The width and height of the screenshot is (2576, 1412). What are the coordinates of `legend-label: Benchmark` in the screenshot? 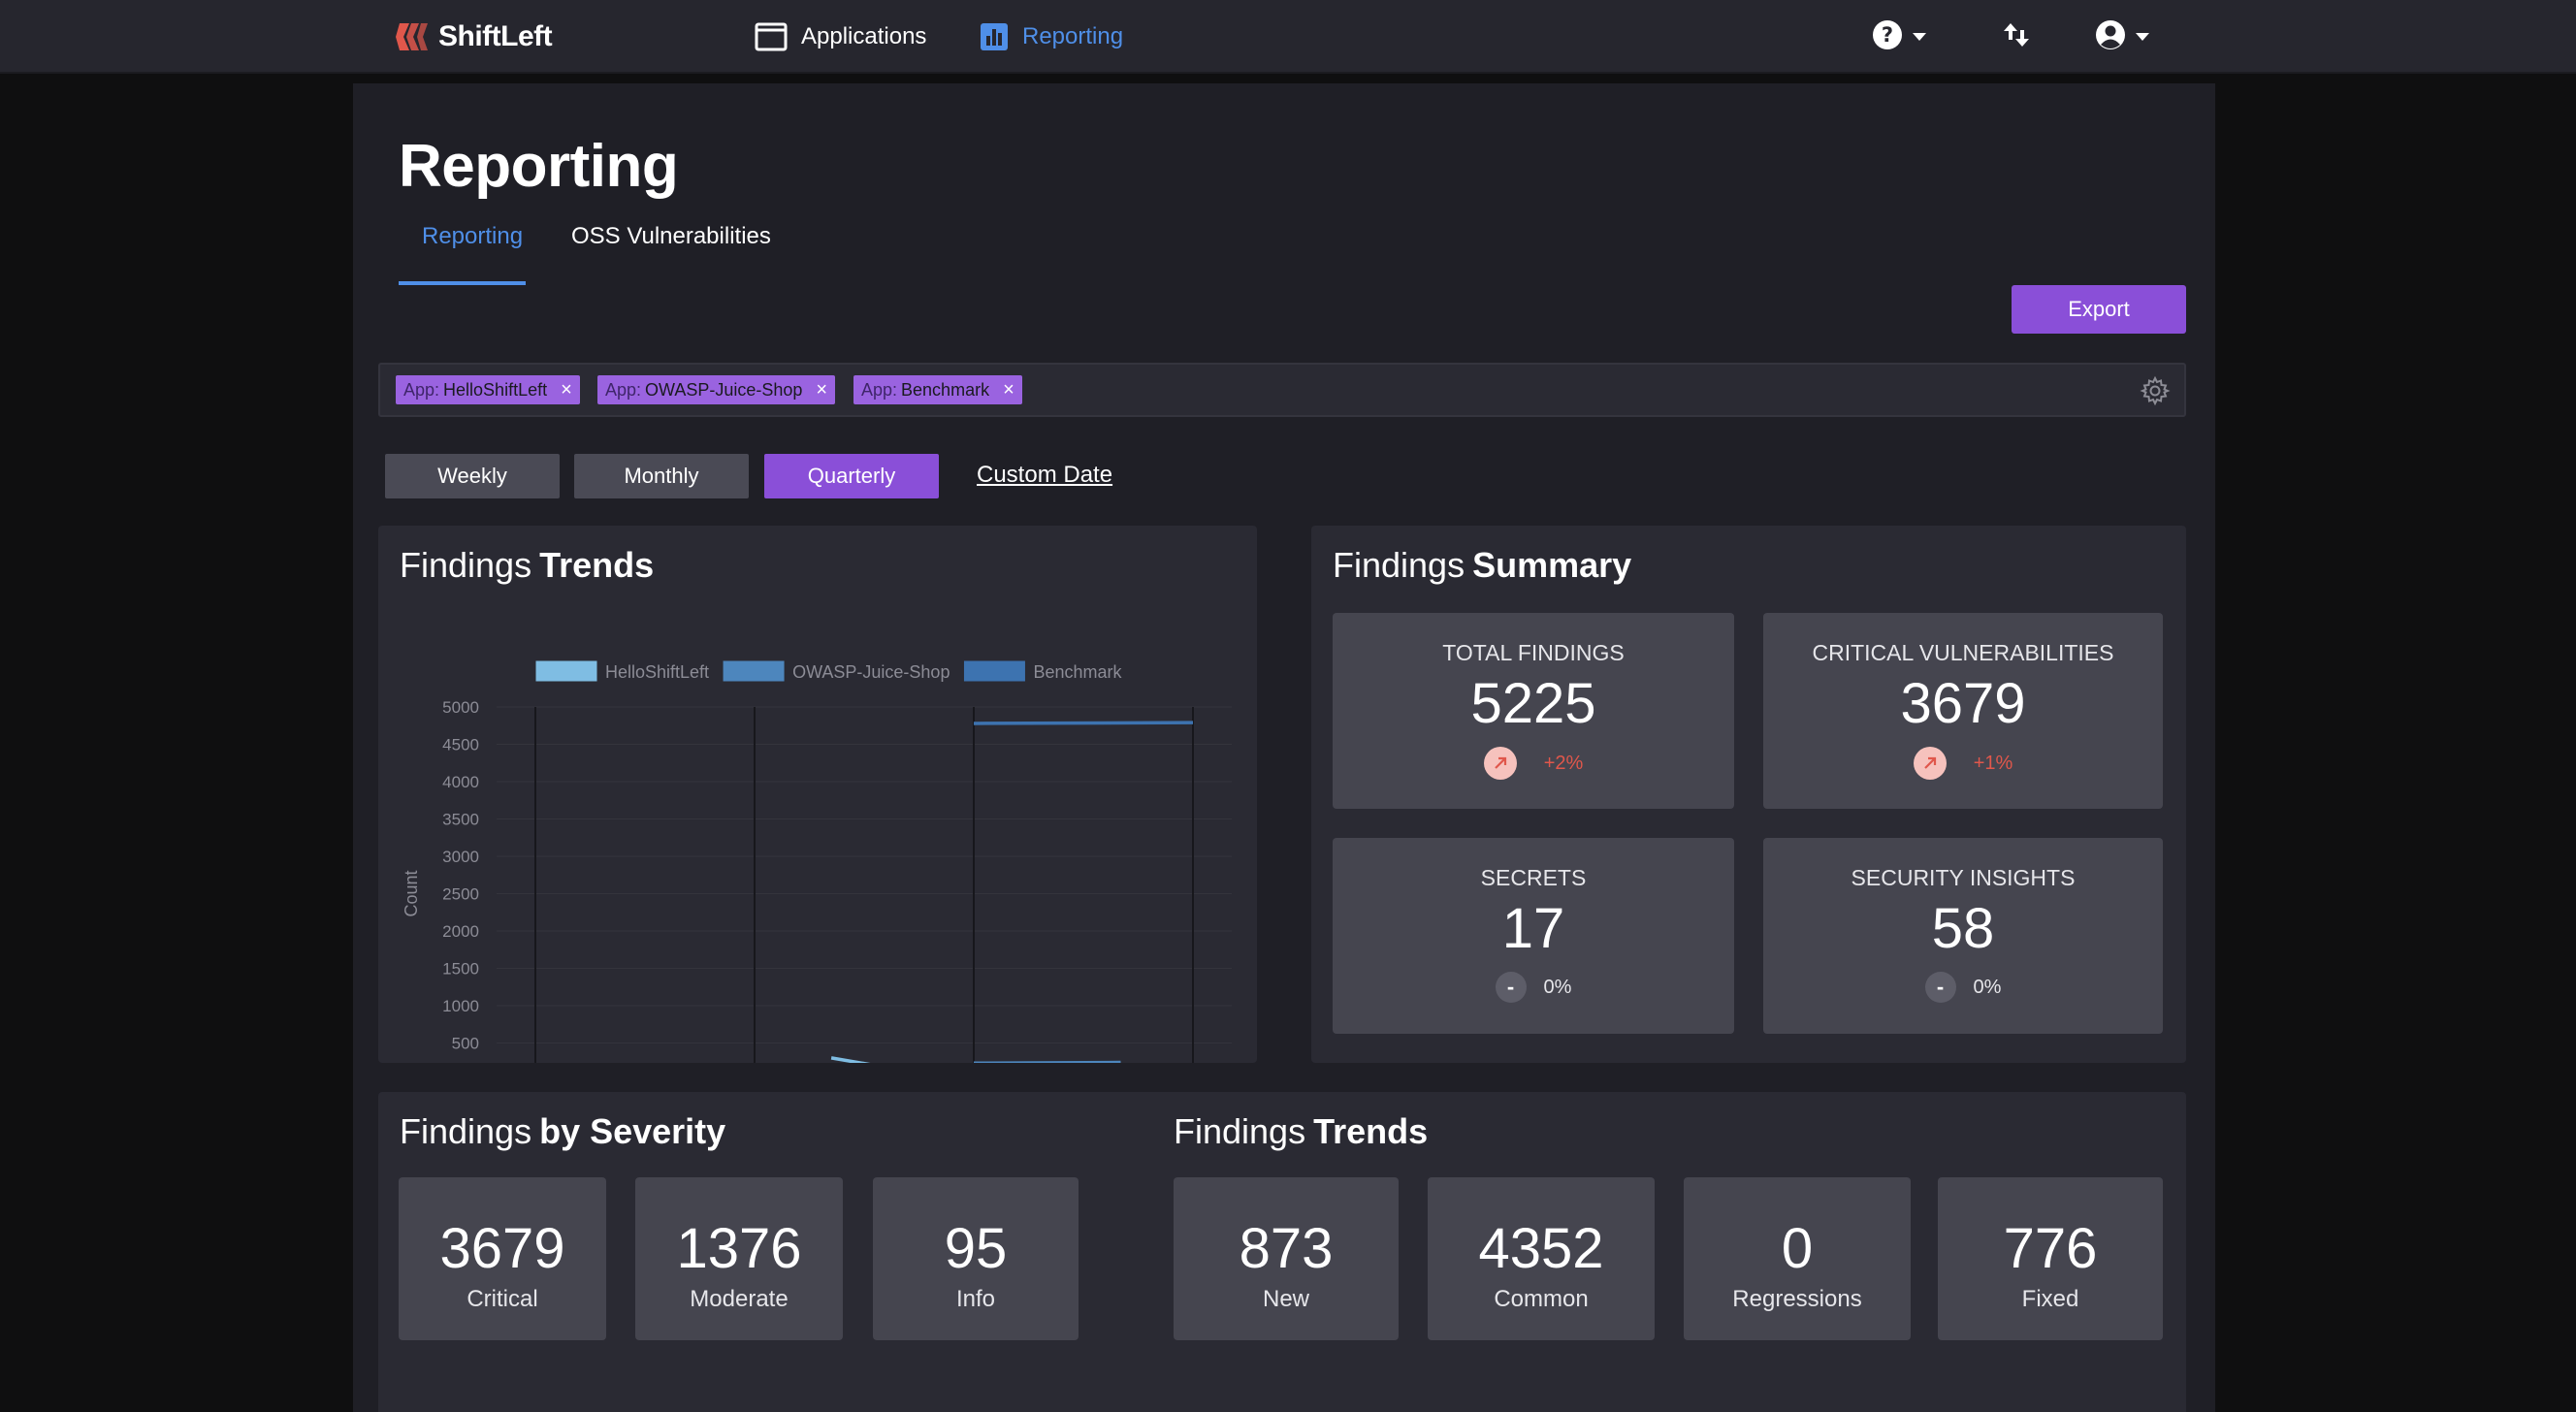 It's located at (1077, 672).